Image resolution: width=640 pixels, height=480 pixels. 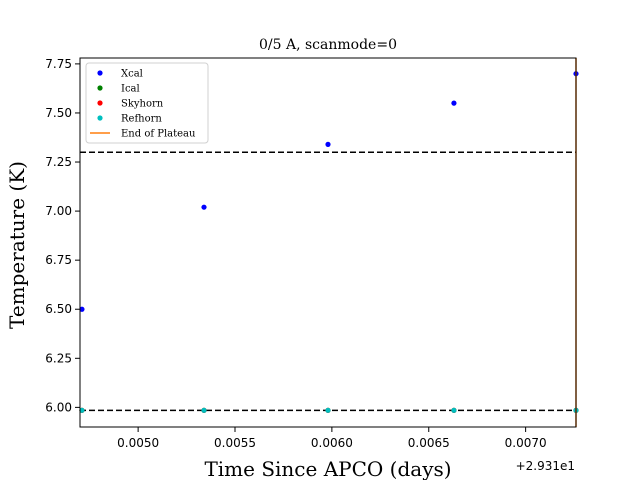 I want to click on legend-label-0: Xcal, so click(x=132, y=74).